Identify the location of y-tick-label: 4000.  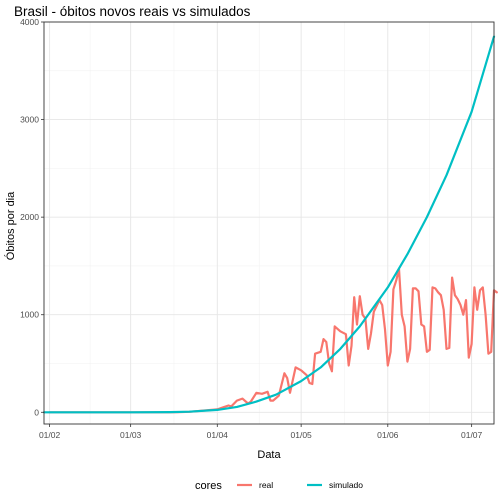
(29, 22).